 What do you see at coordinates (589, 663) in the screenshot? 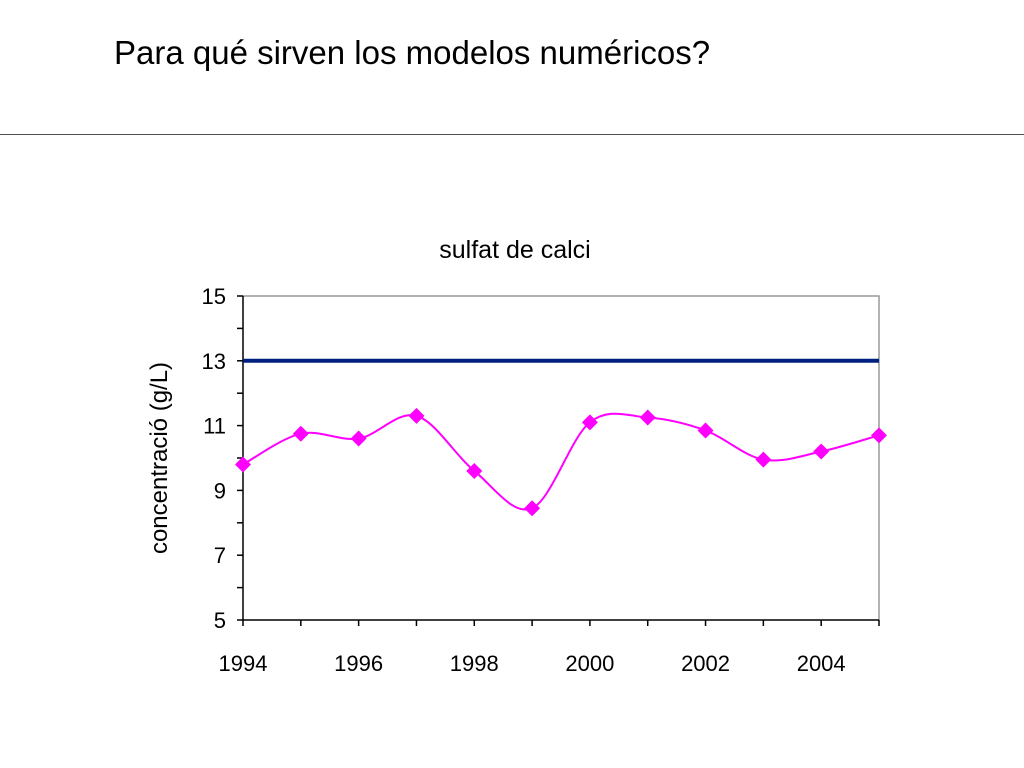
I see `x-tick-label: 2000` at bounding box center [589, 663].